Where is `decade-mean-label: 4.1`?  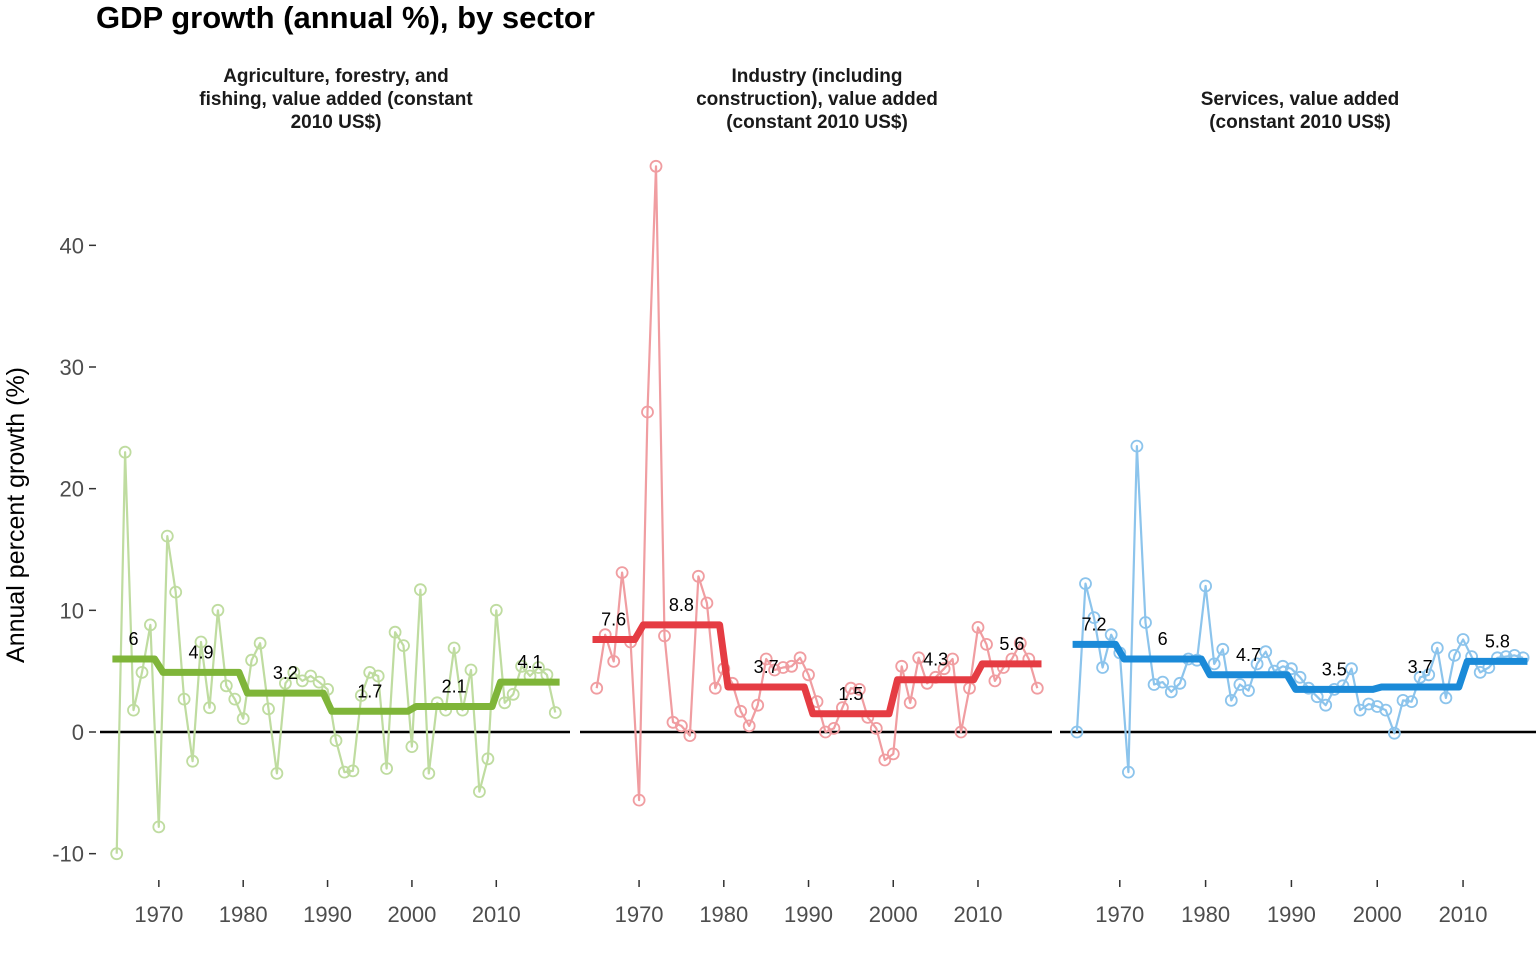
decade-mean-label: 4.1 is located at coordinates (530, 662).